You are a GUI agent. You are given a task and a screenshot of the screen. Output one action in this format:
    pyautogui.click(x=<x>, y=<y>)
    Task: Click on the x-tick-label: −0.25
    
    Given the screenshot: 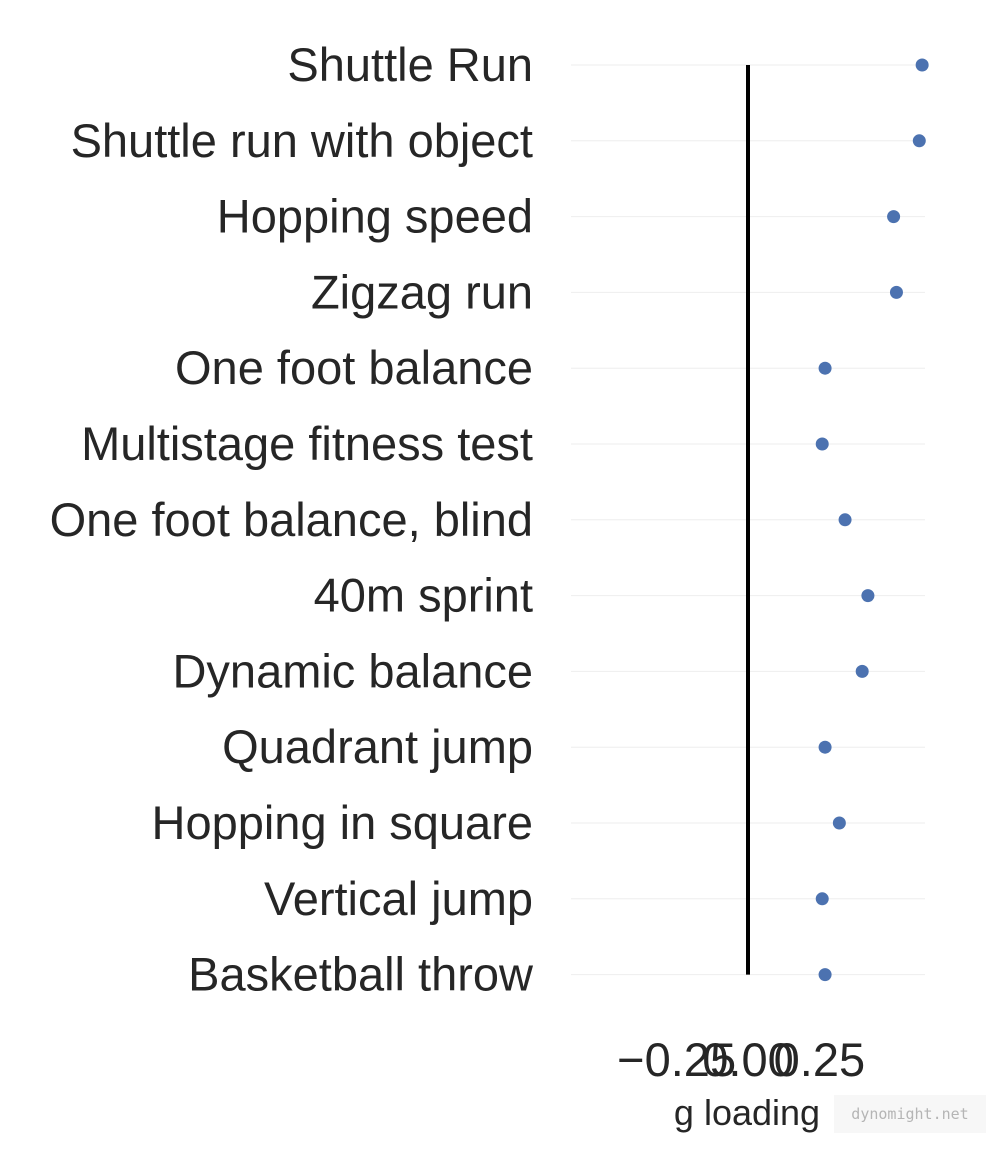 What is the action you would take?
    pyautogui.click(x=676, y=1059)
    